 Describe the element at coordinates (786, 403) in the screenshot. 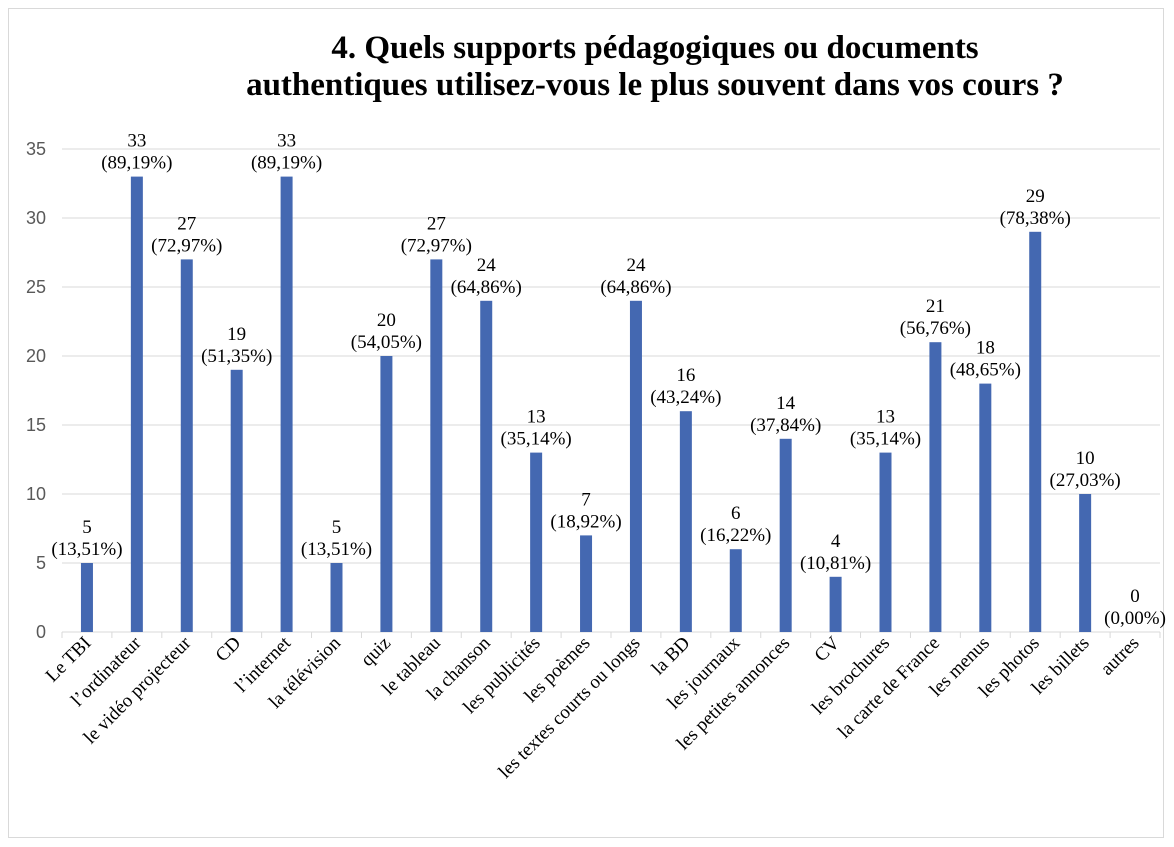

I see `data-label-value: 14` at that location.